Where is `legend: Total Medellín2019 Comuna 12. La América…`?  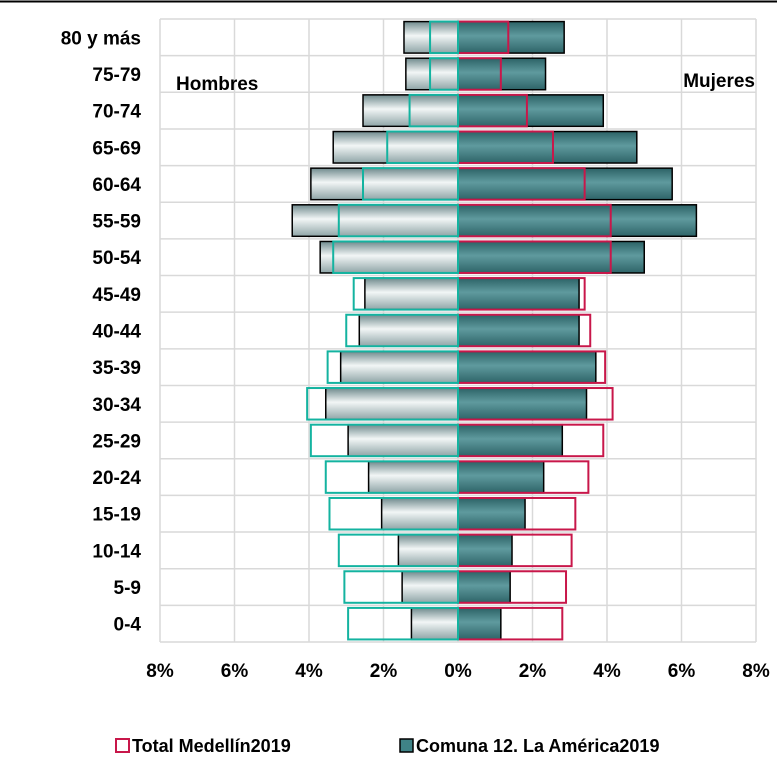
legend: Total Medellín2019 Comuna 12. La América… is located at coordinates (387, 746).